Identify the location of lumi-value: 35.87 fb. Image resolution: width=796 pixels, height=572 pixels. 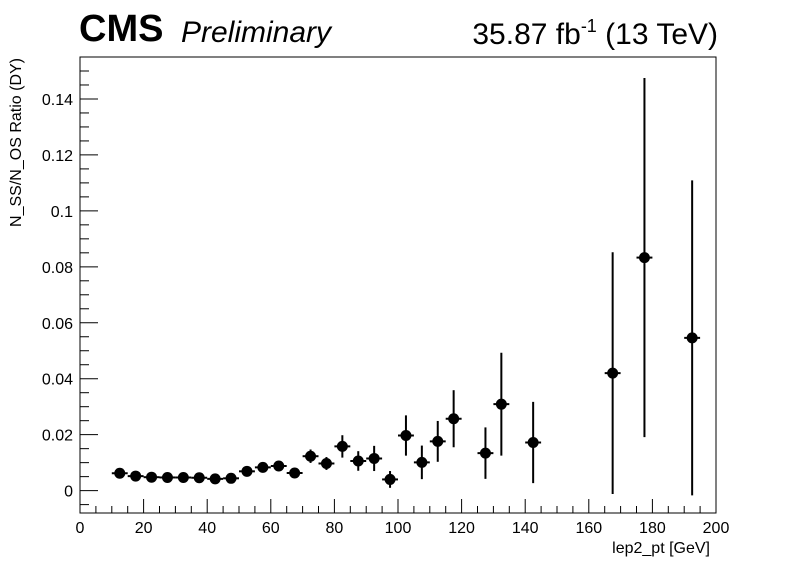
(526, 34).